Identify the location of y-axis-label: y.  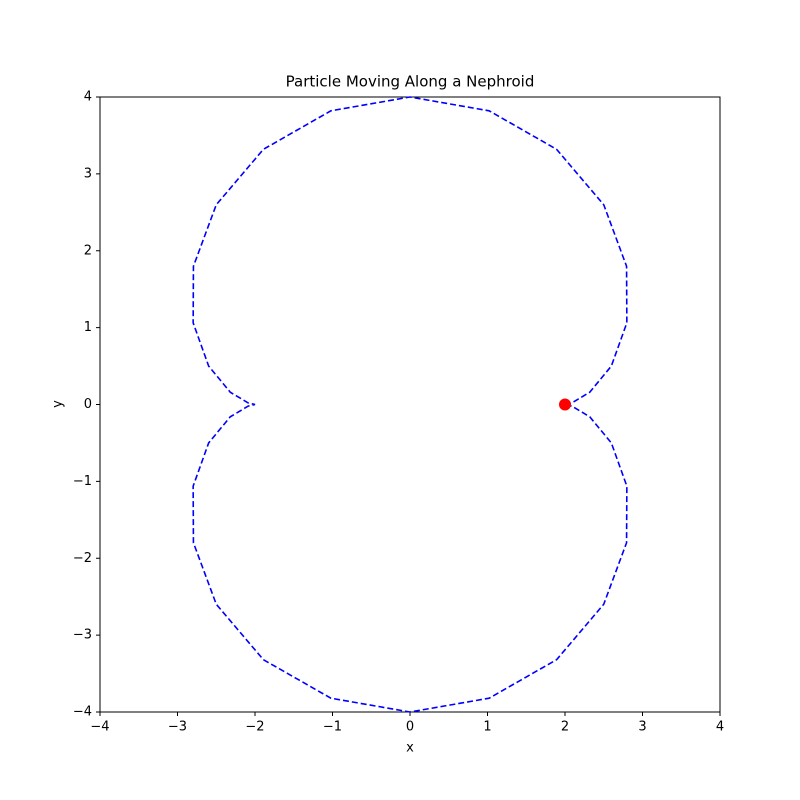
(58, 404).